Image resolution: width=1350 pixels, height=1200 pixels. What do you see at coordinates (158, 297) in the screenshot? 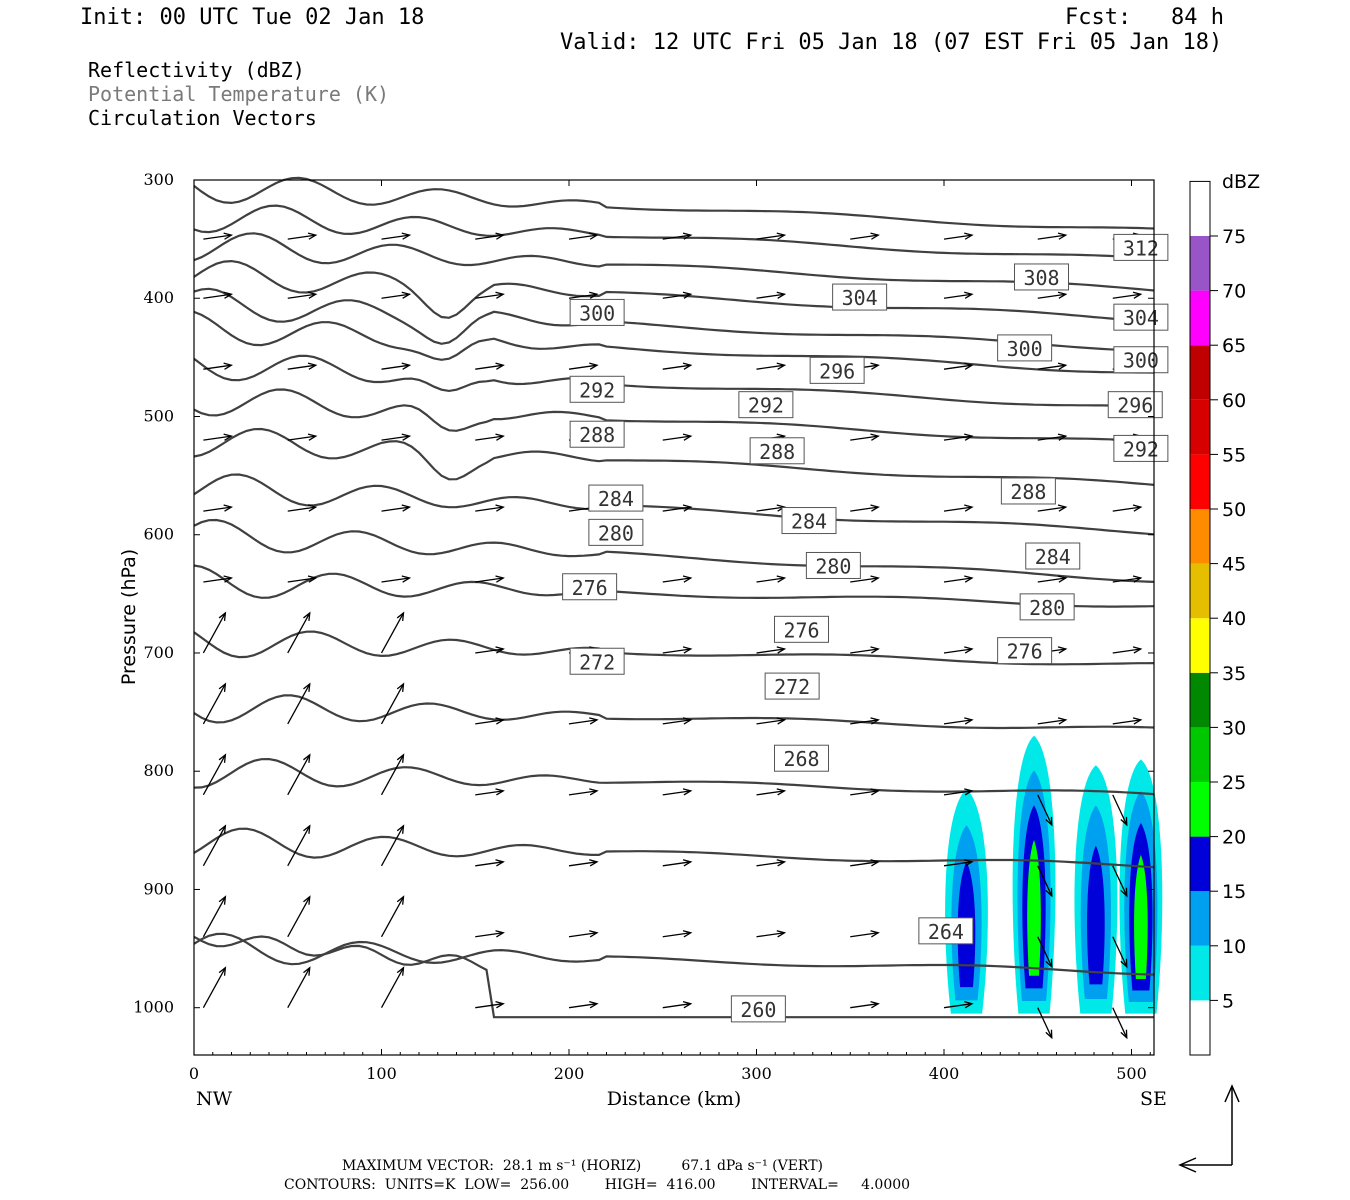
I see `y-tick-label: 400` at bounding box center [158, 297].